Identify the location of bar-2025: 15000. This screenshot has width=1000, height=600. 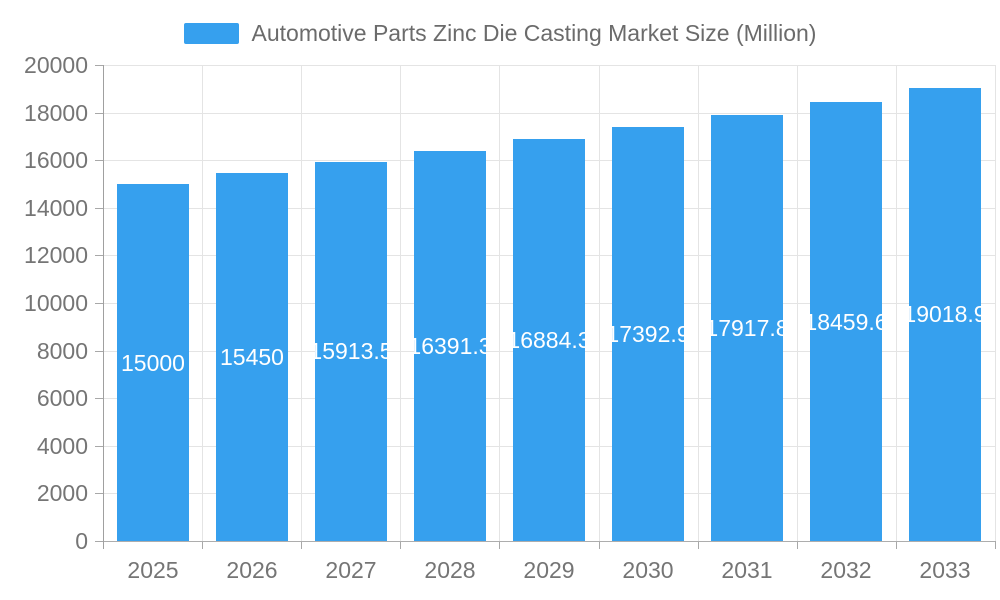
(153, 362).